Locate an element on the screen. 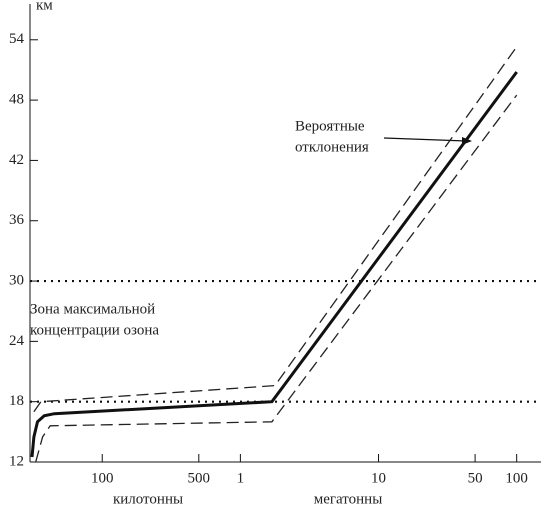 The height and width of the screenshot is (517, 541). y-tick-label: 54 is located at coordinates (17, 39).